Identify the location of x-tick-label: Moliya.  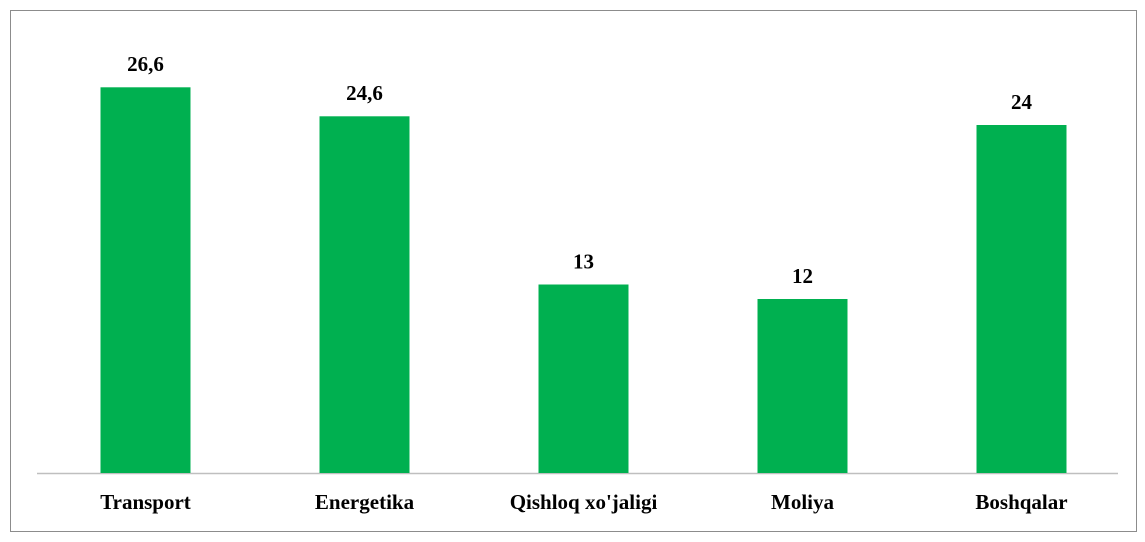
(802, 502).